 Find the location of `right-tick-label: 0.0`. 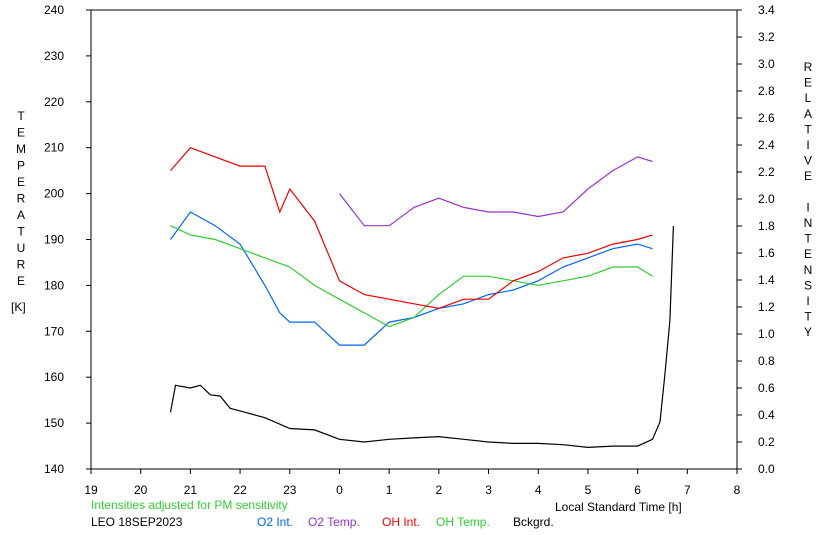

right-tick-label: 0.0 is located at coordinates (766, 469).